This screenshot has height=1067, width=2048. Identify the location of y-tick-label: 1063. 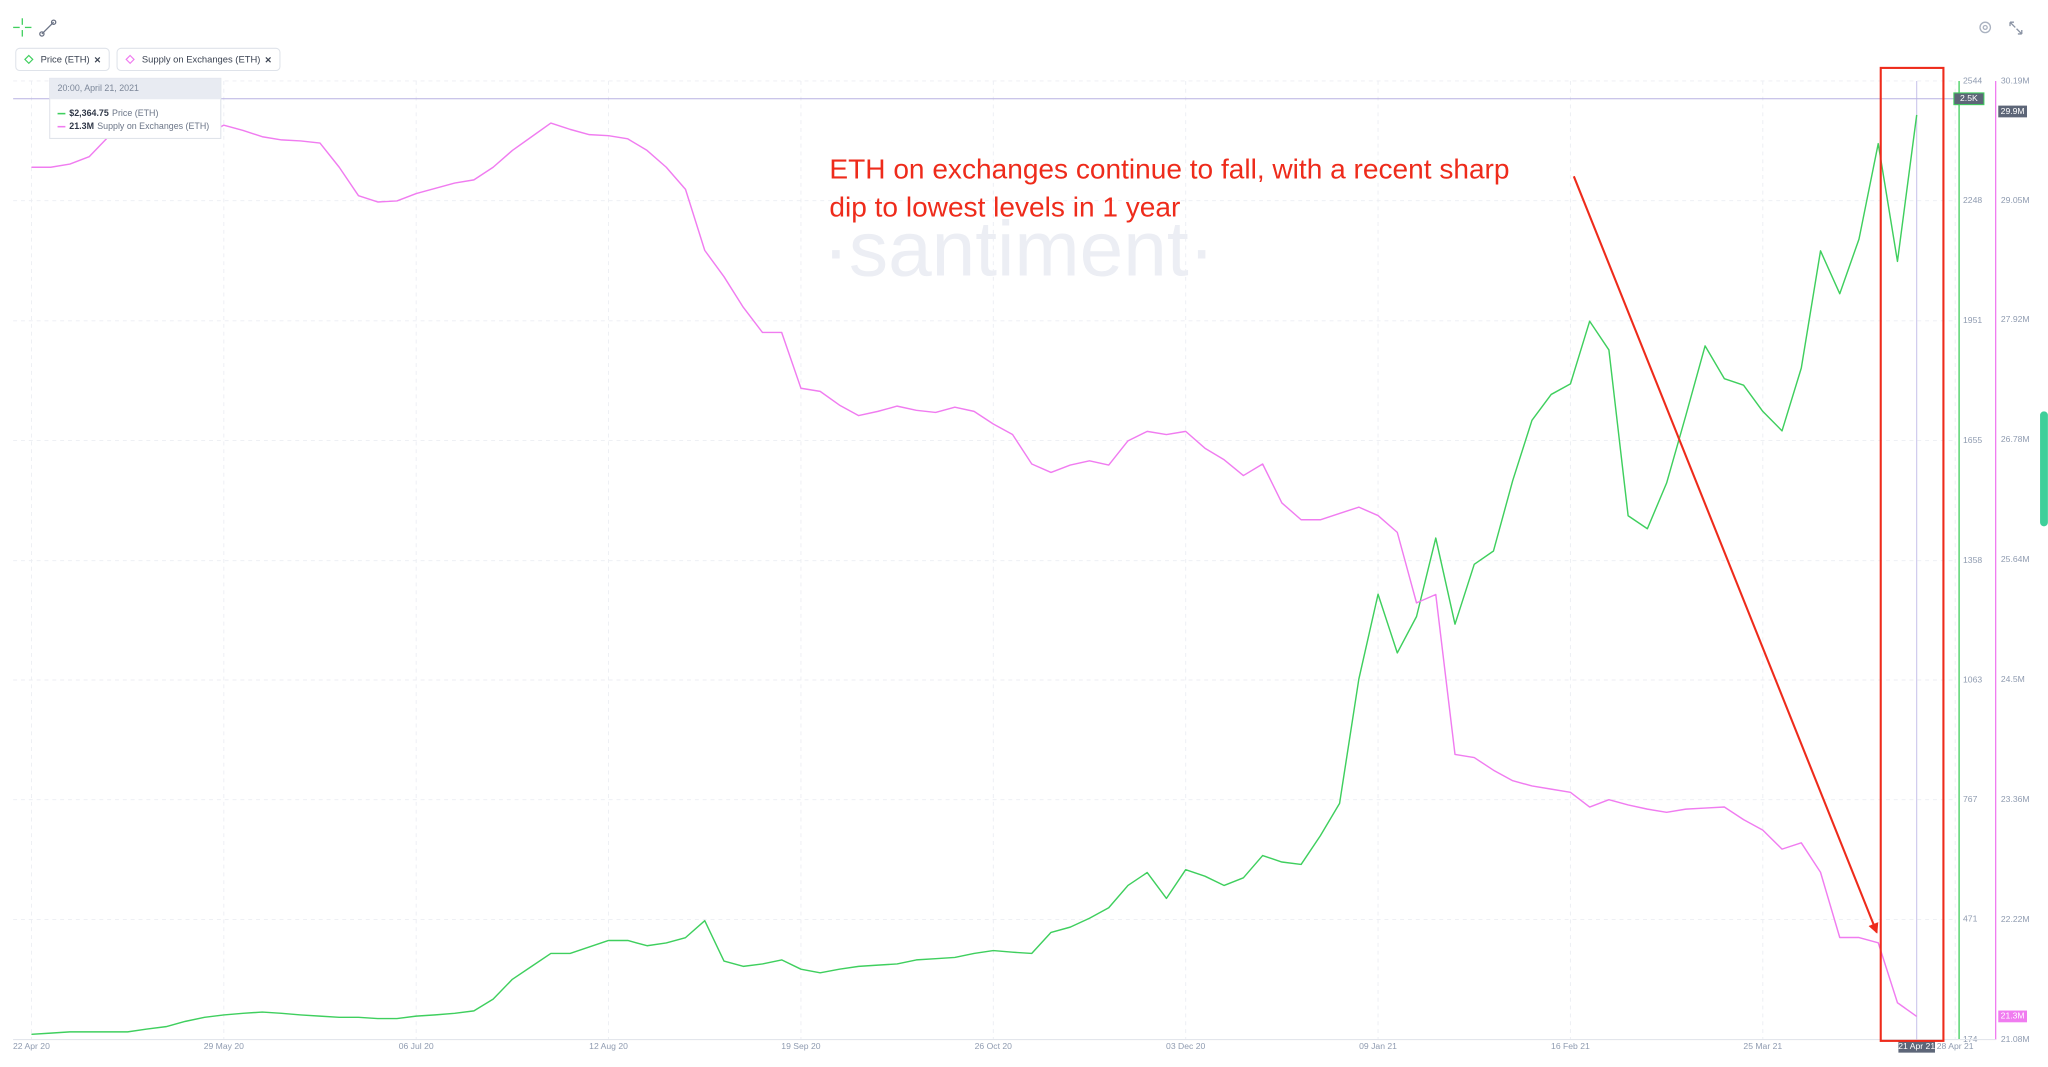
(1972, 679).